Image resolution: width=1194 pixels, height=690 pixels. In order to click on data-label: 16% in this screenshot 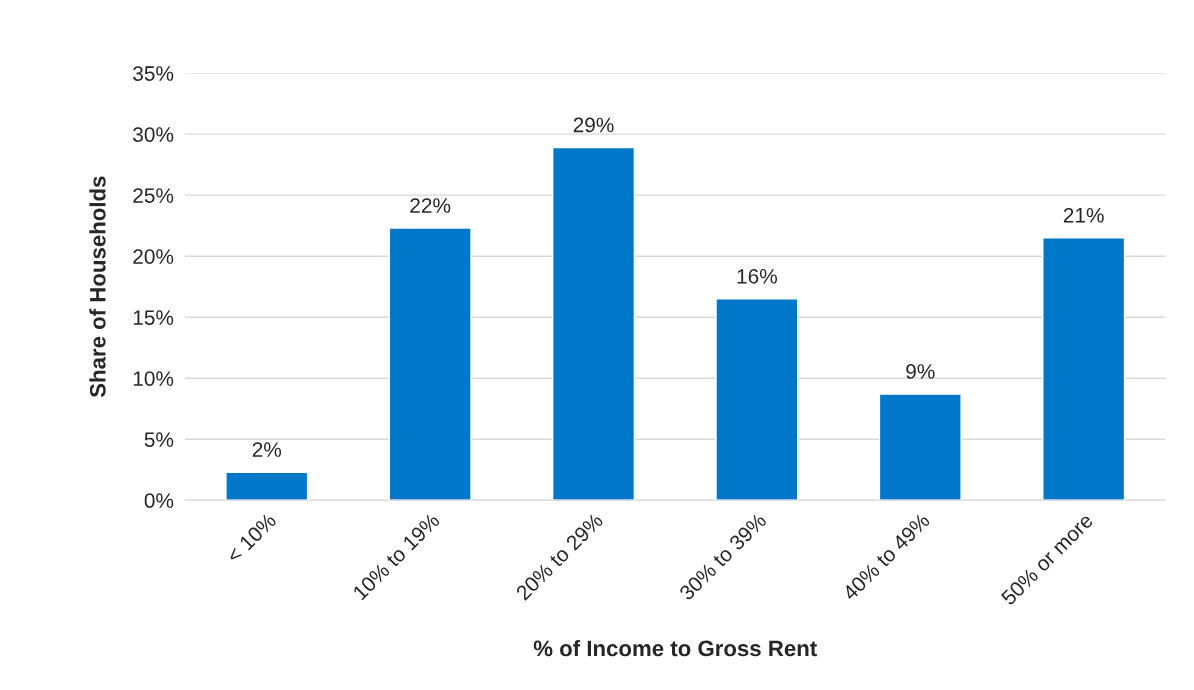, I will do `click(757, 276)`.